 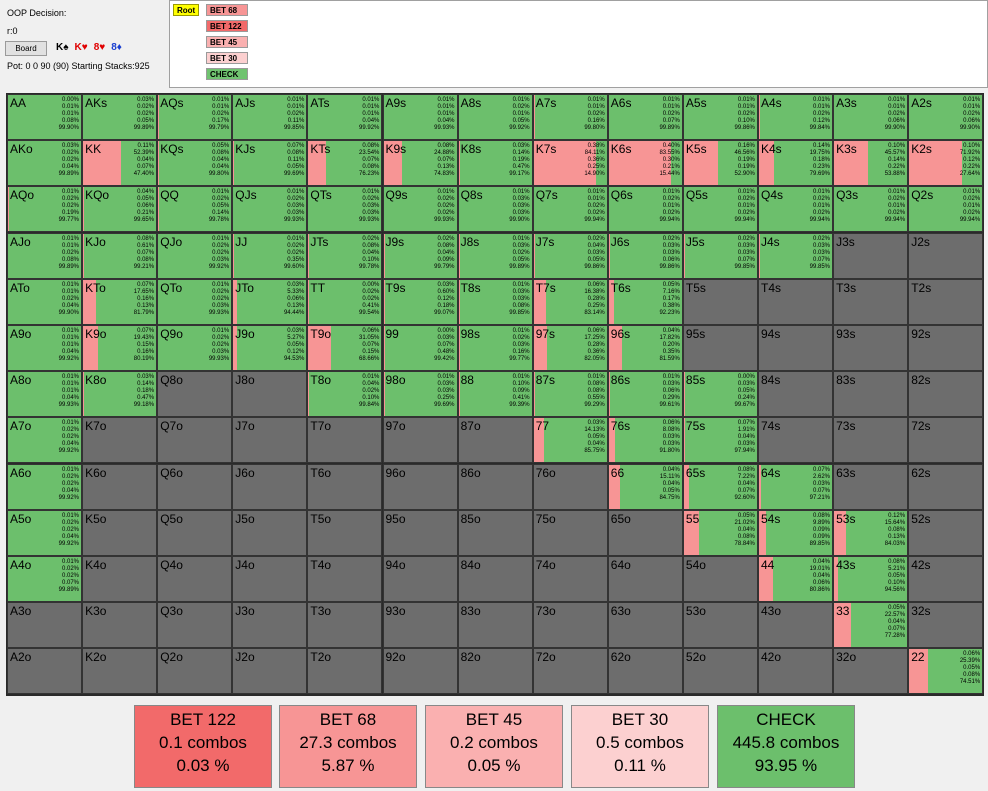 I want to click on hand-cell-22: 0.06% 25.39% 0.05% 0.08% 74.51% 22, so click(x=946, y=671).